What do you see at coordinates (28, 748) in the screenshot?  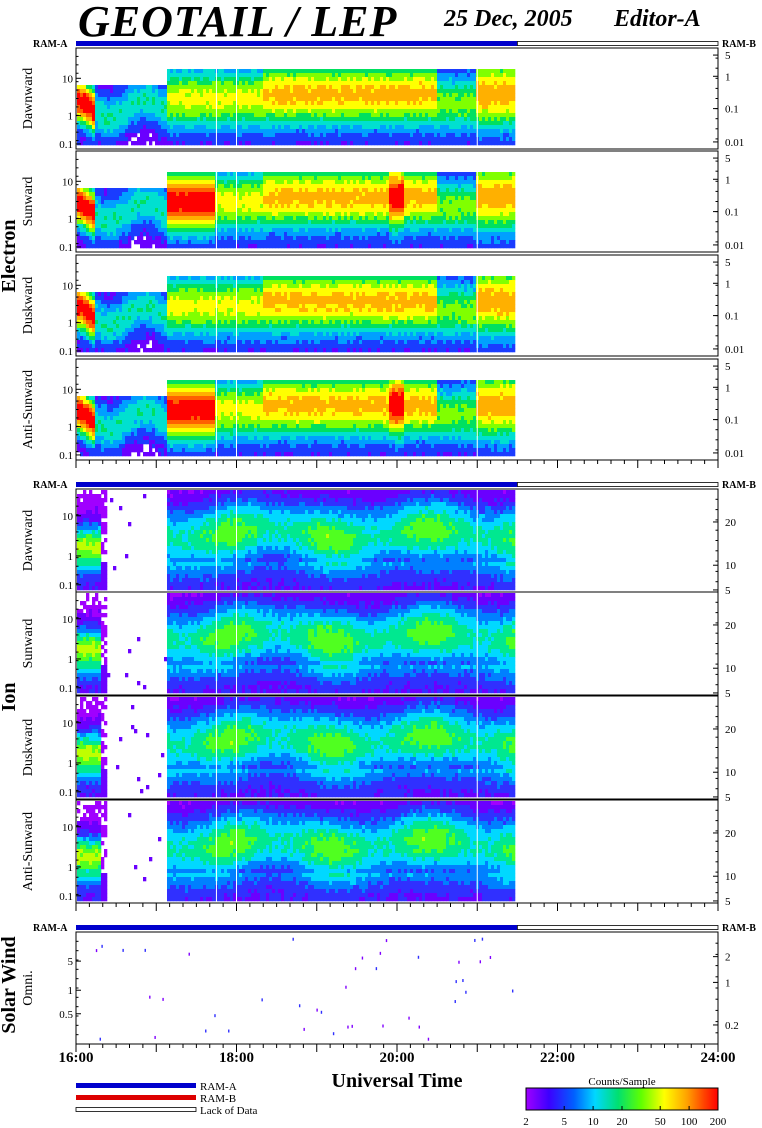 I see `panel-name: Duskward` at bounding box center [28, 748].